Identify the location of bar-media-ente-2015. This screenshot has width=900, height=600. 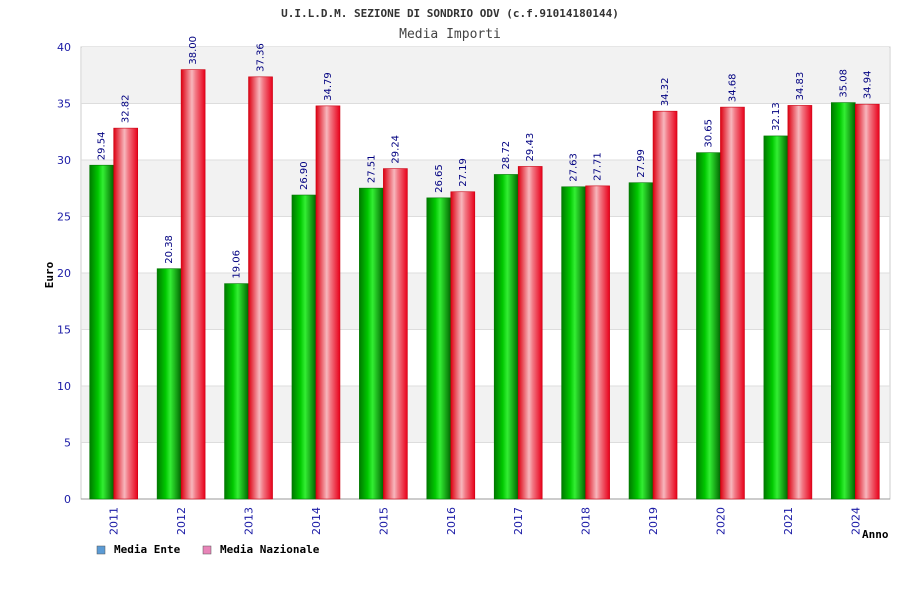
(371, 343).